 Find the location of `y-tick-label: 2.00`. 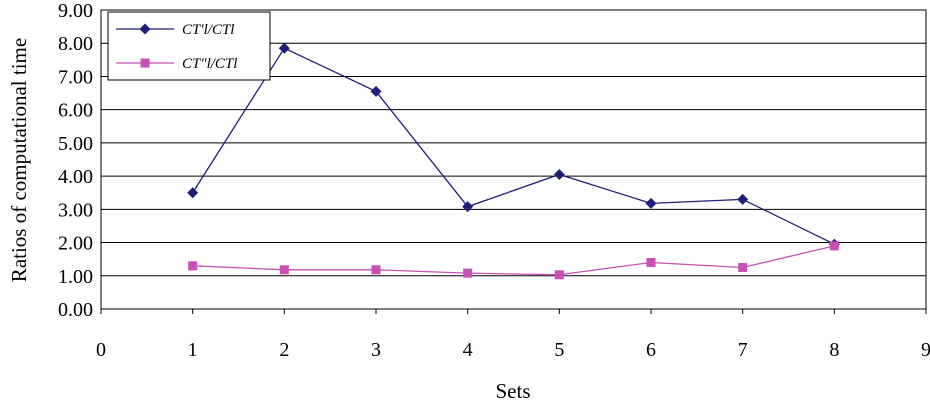

y-tick-label: 2.00 is located at coordinates (75, 244).